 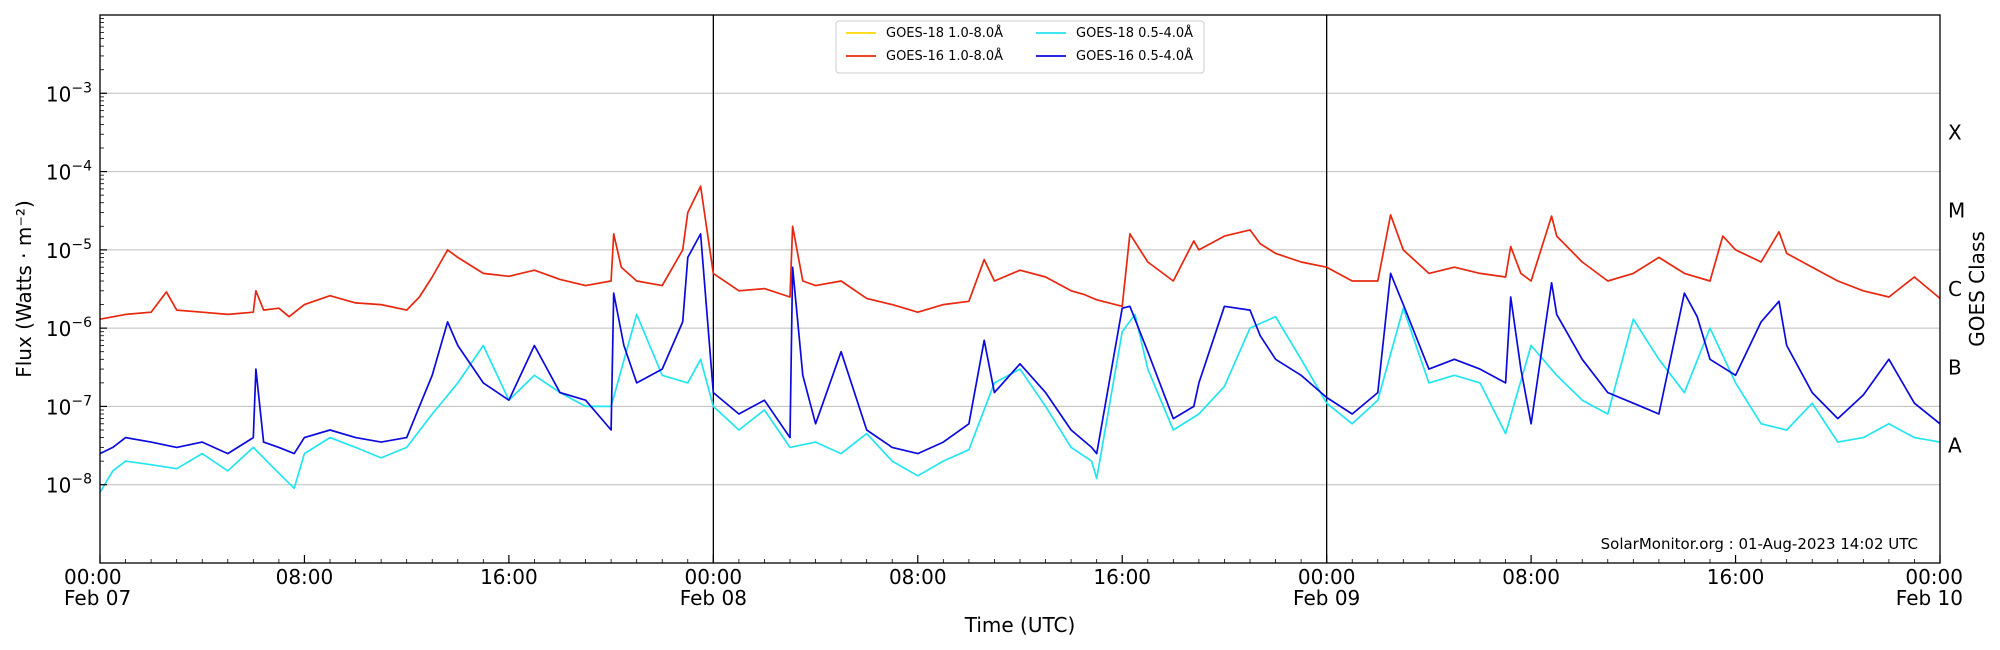 I want to click on y-tick-label: 10⁻⁷, so click(x=69, y=406).